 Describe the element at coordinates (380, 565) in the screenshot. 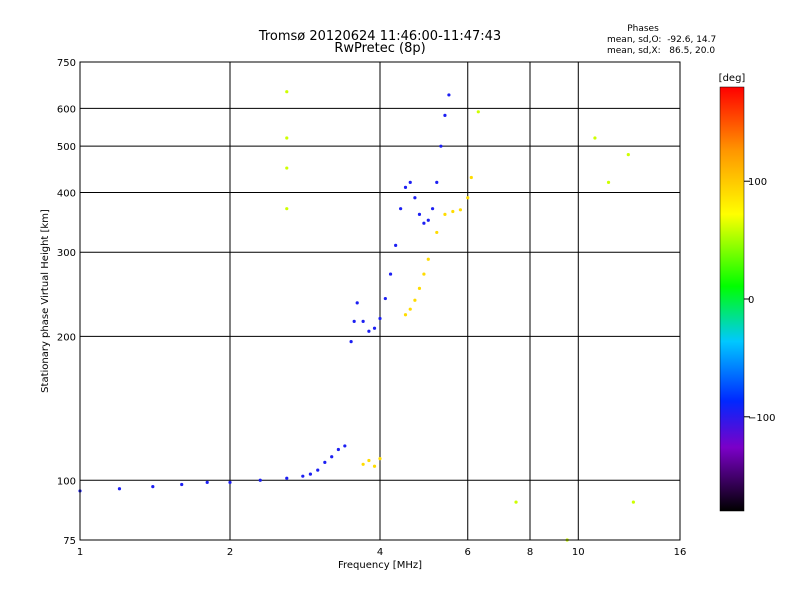

I see `x-axis-label: Frequency [MHz]` at that location.